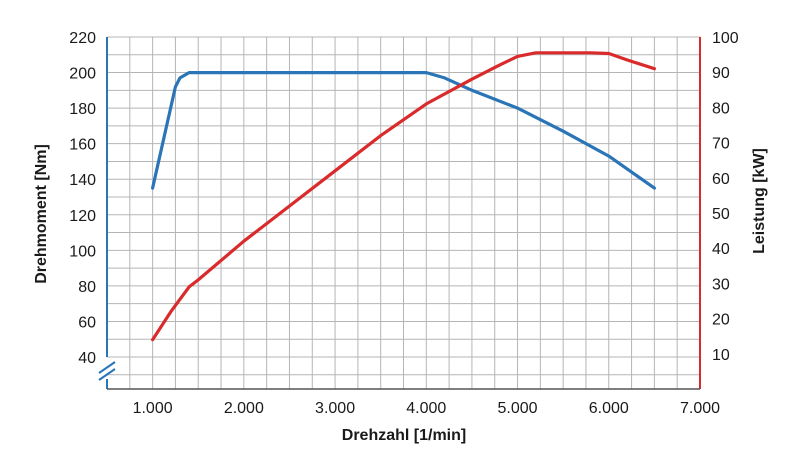 This screenshot has width=800, height=450. Describe the element at coordinates (82, 38) in the screenshot. I see `y-left-tick-label: 220` at that location.